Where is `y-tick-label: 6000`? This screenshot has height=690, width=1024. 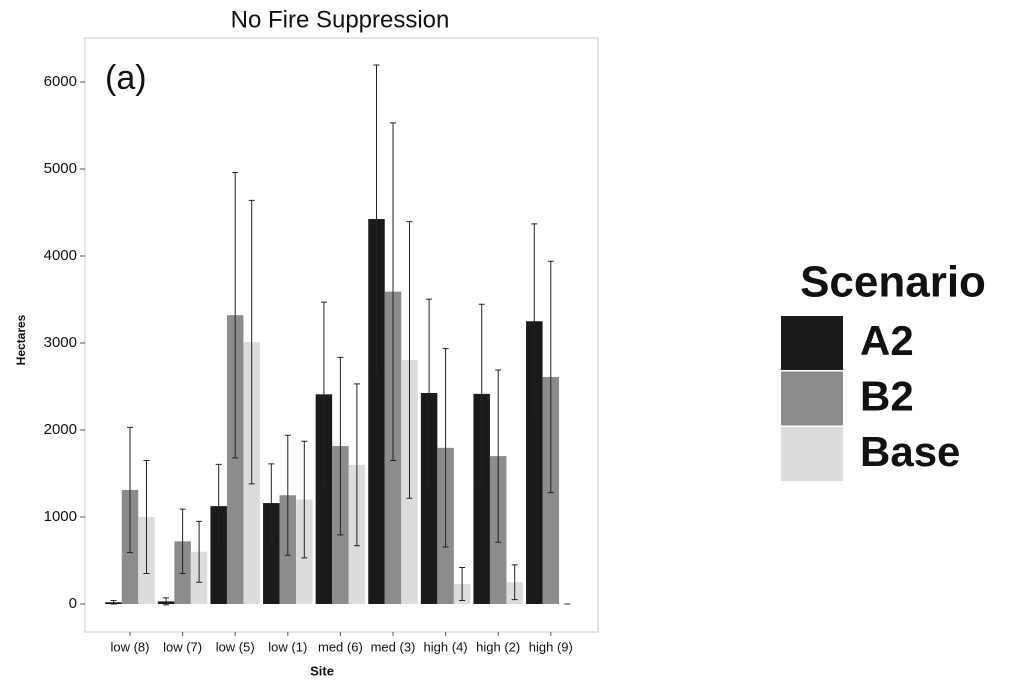
y-tick-label: 6000 is located at coordinates (60, 81).